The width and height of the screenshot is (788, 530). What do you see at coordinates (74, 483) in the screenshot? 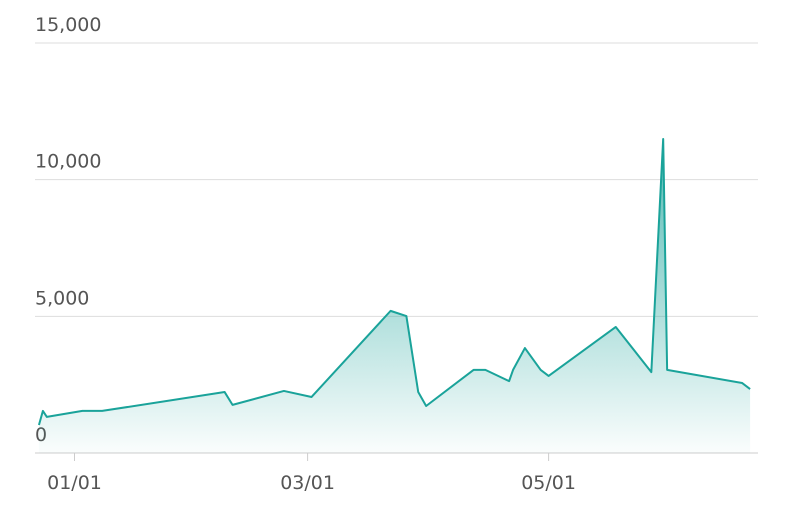
I see `x-tick-label: 01/01` at bounding box center [74, 483].